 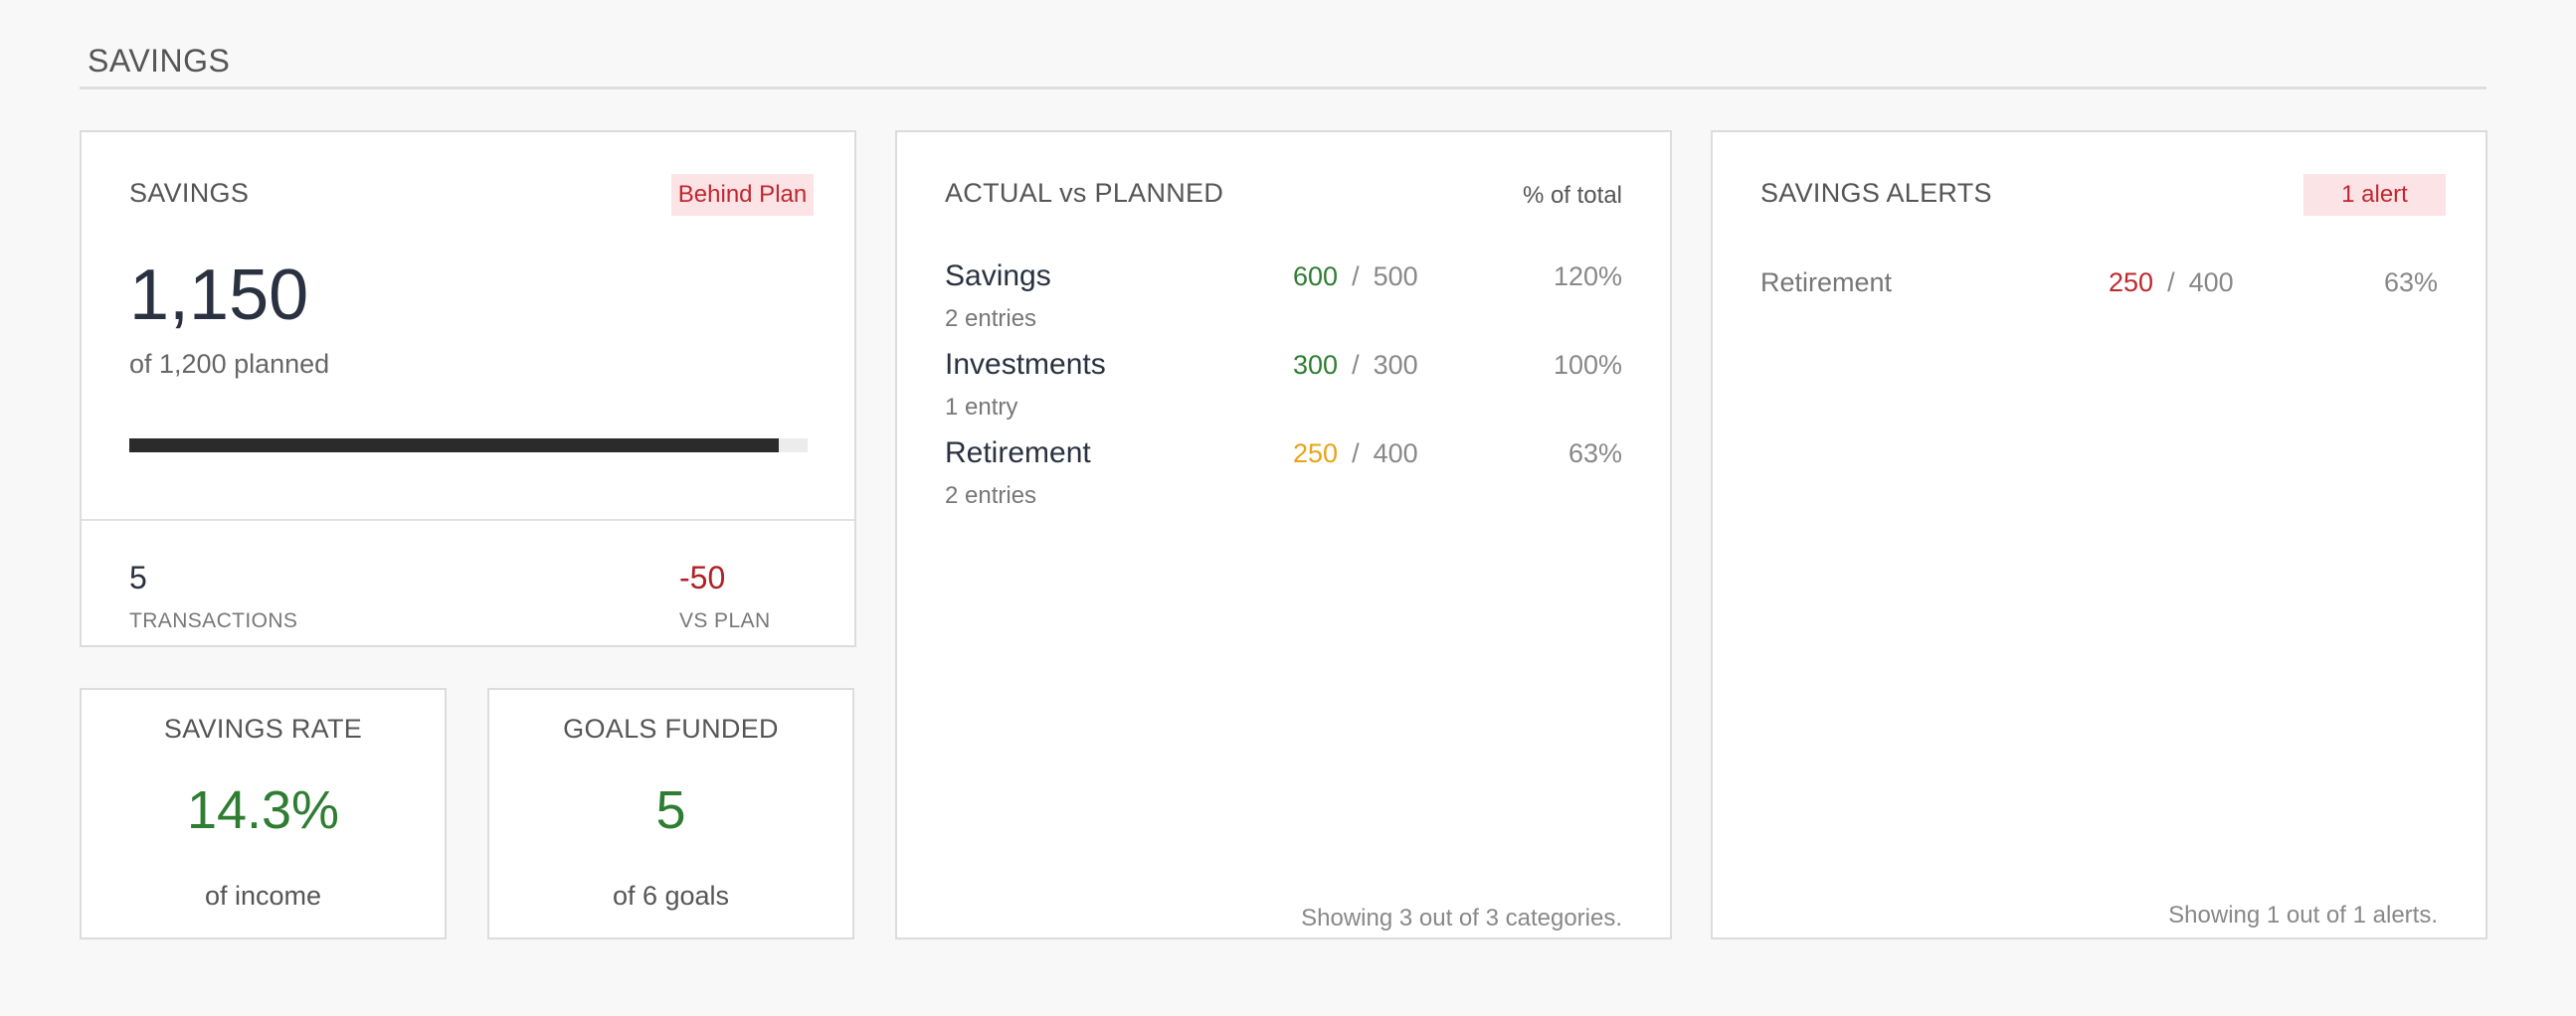 What do you see at coordinates (1283, 303) in the screenshot?
I see `category-row: Savings 2 entries 600 / 500 120%` at bounding box center [1283, 303].